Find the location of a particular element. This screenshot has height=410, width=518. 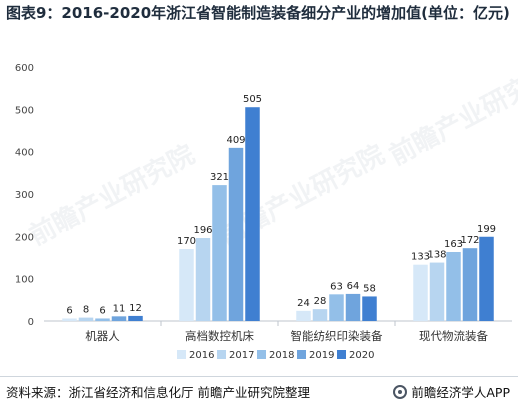

y-tick-label: 400 is located at coordinates (24, 153).